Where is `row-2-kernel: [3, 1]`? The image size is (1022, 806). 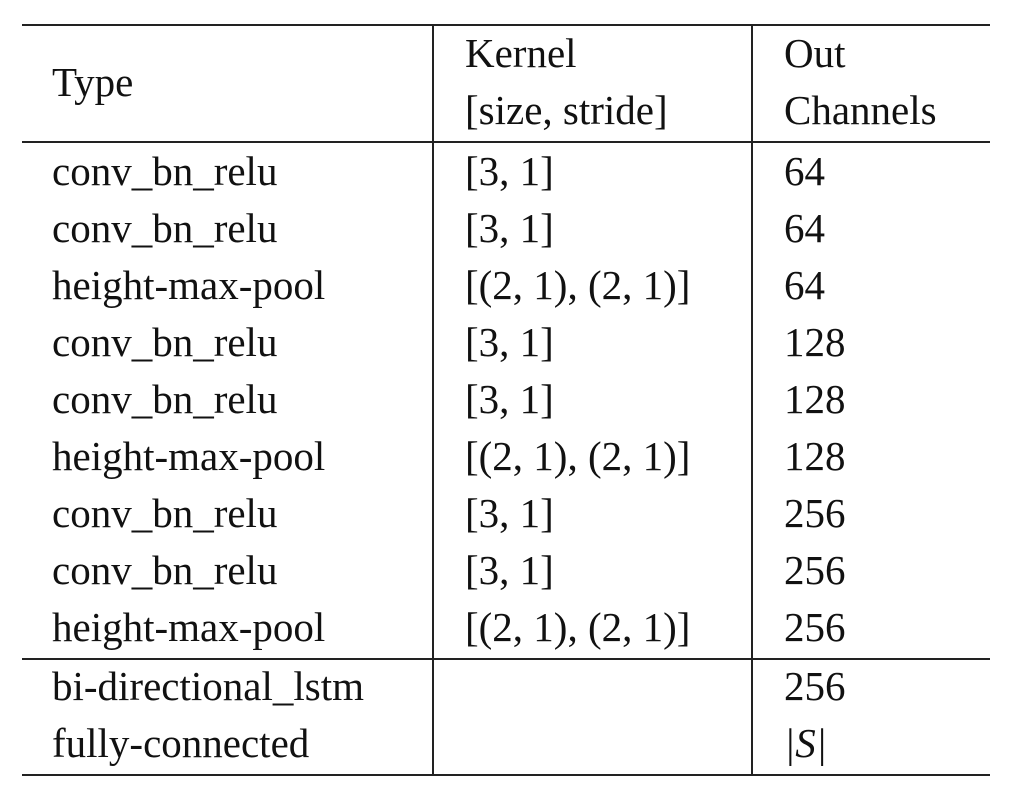
row-2-kernel: [3, 1] is located at coordinates (509, 228).